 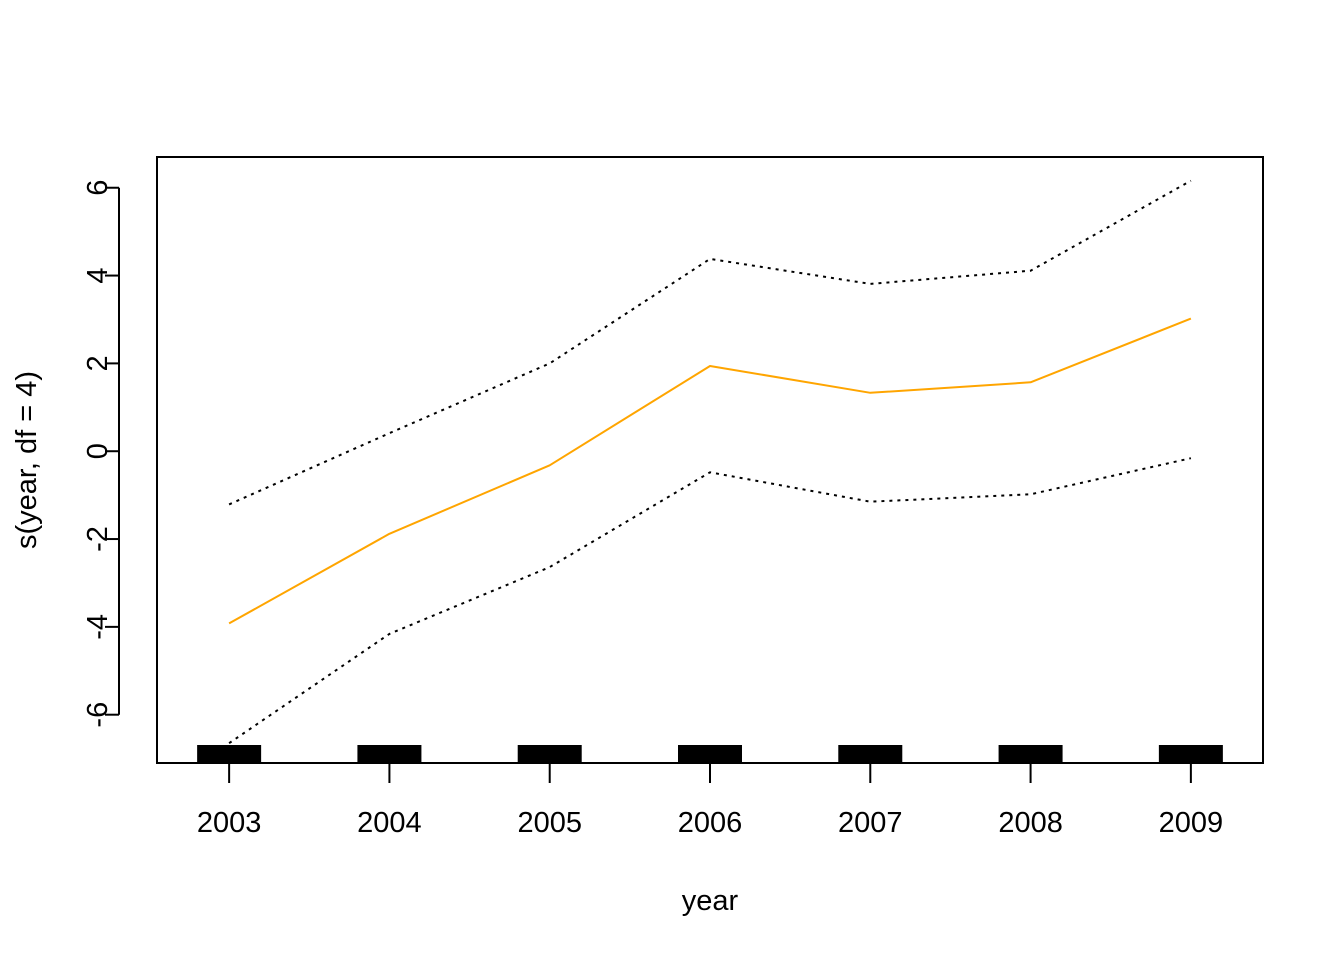 I want to click on y-tick-label: 4, so click(x=98, y=275).